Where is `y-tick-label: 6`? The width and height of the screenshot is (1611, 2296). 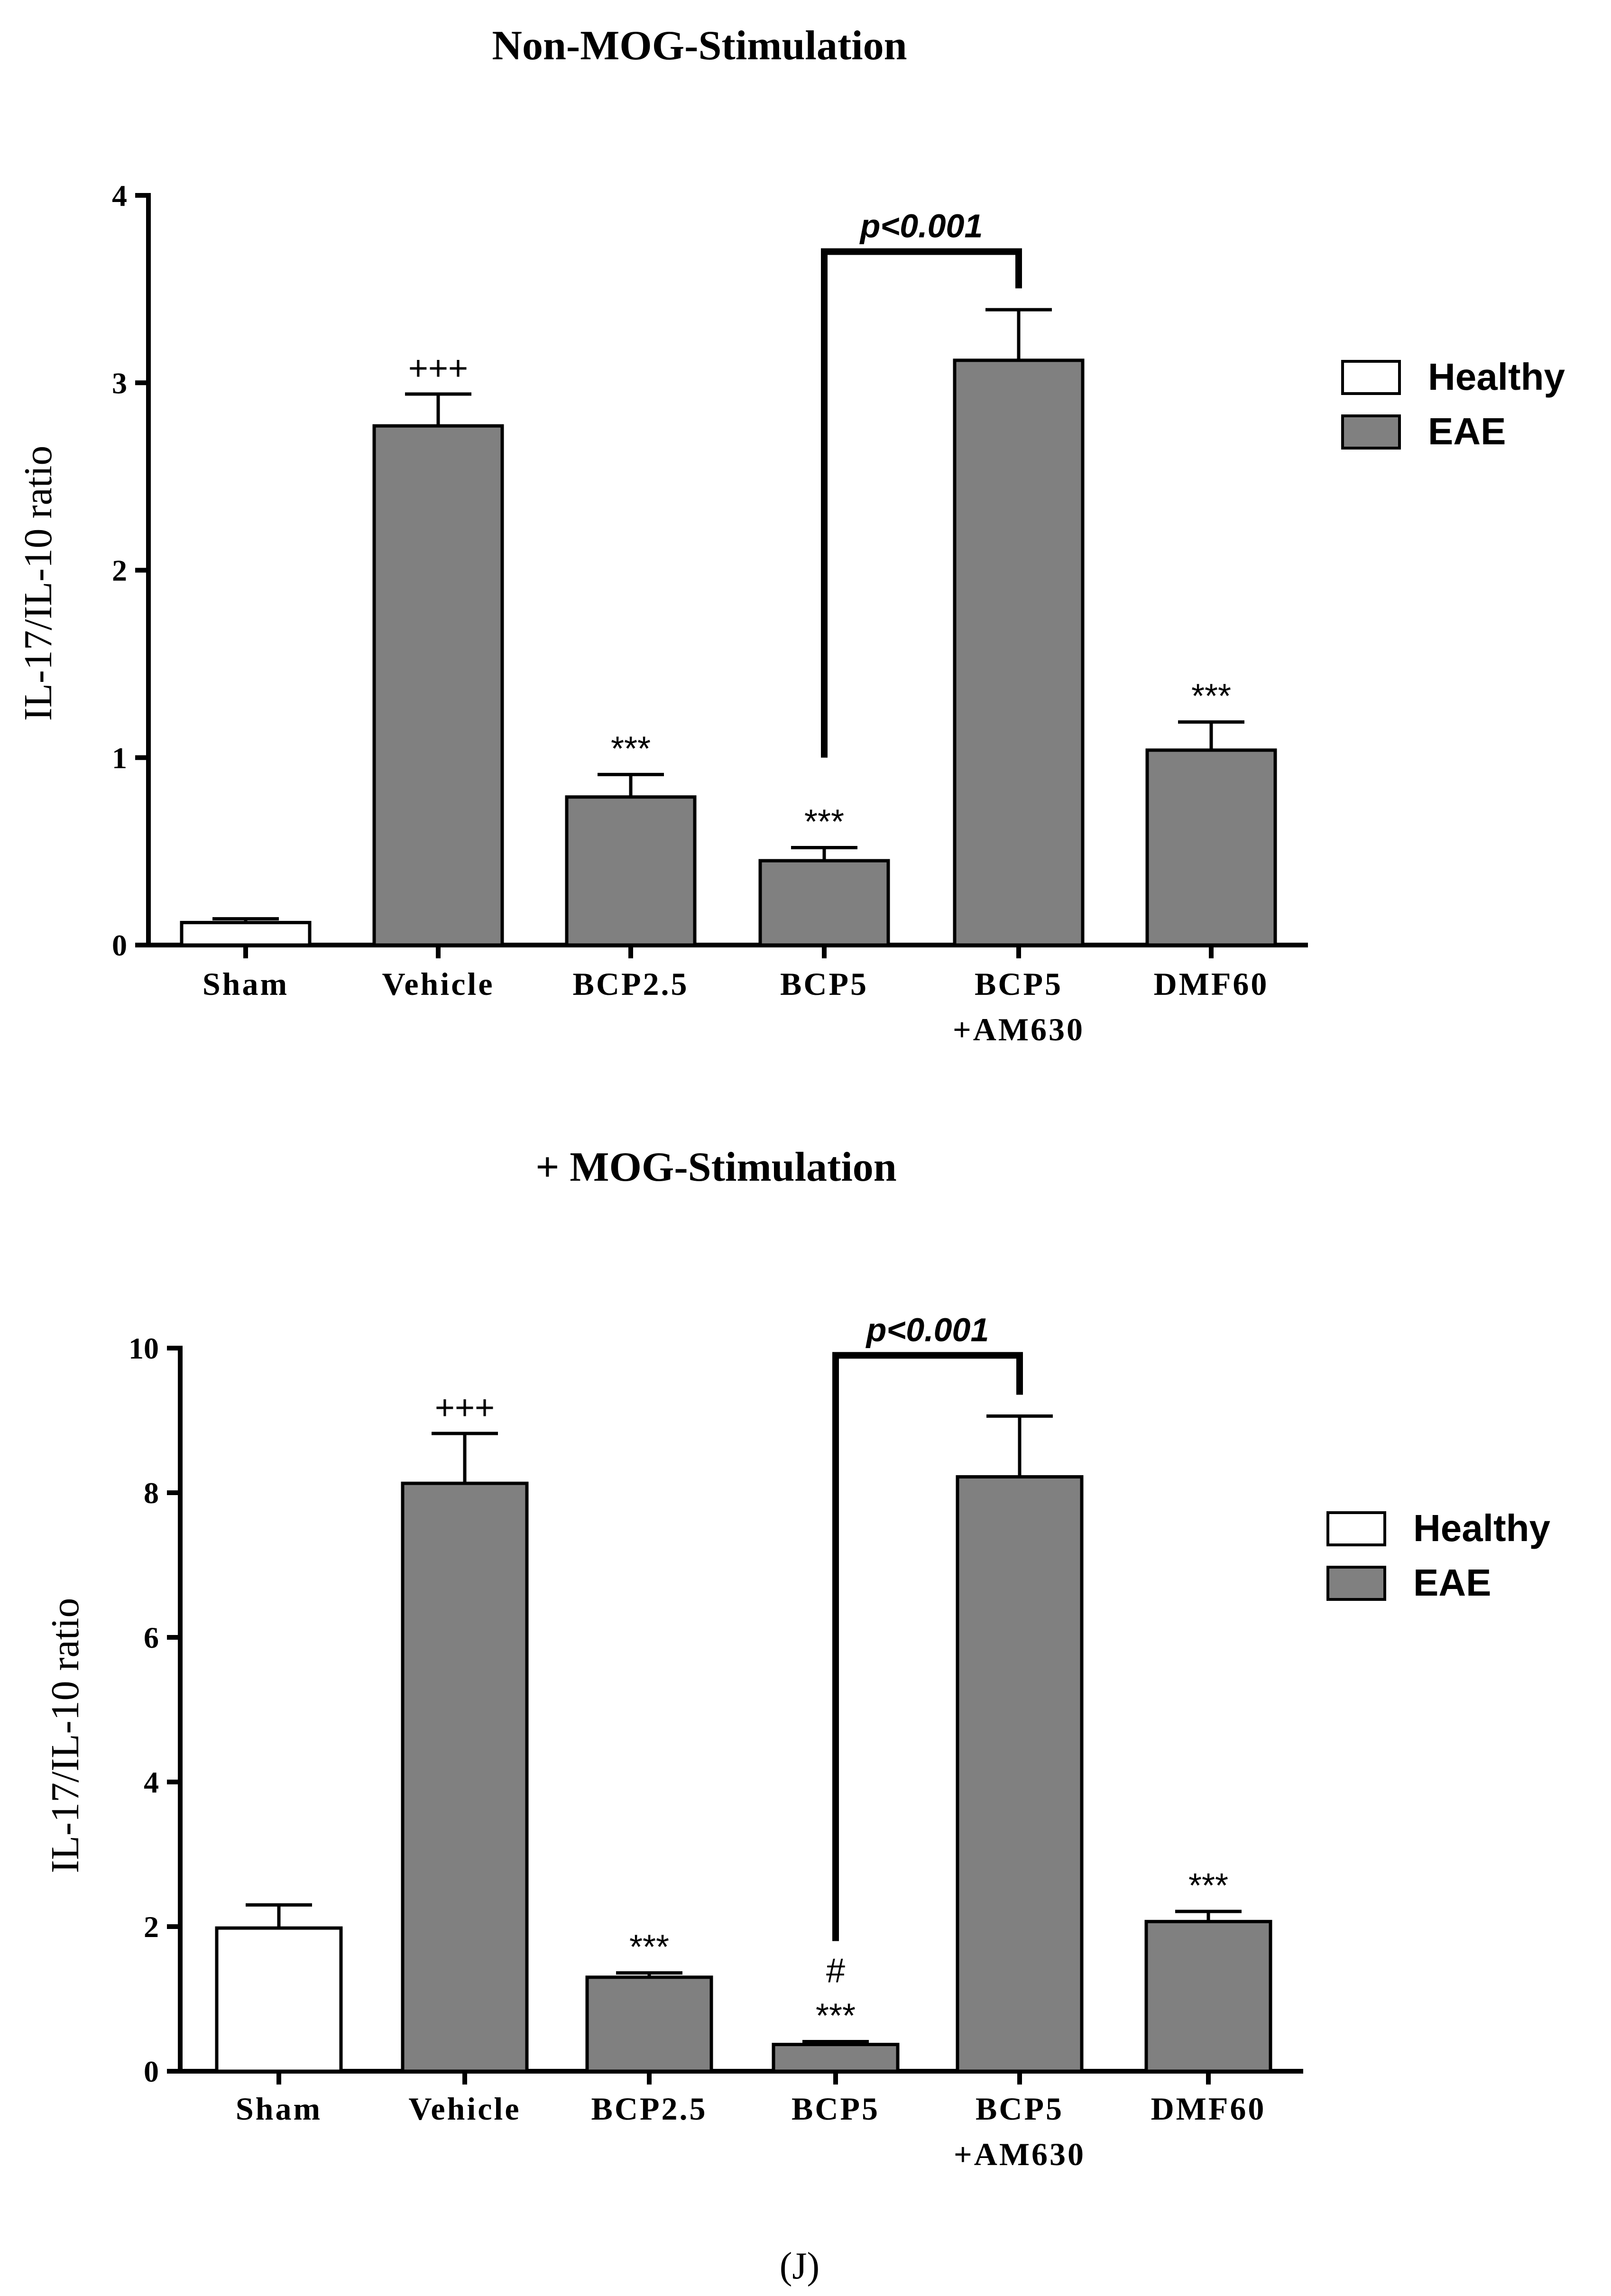
y-tick-label: 6 is located at coordinates (151, 1637).